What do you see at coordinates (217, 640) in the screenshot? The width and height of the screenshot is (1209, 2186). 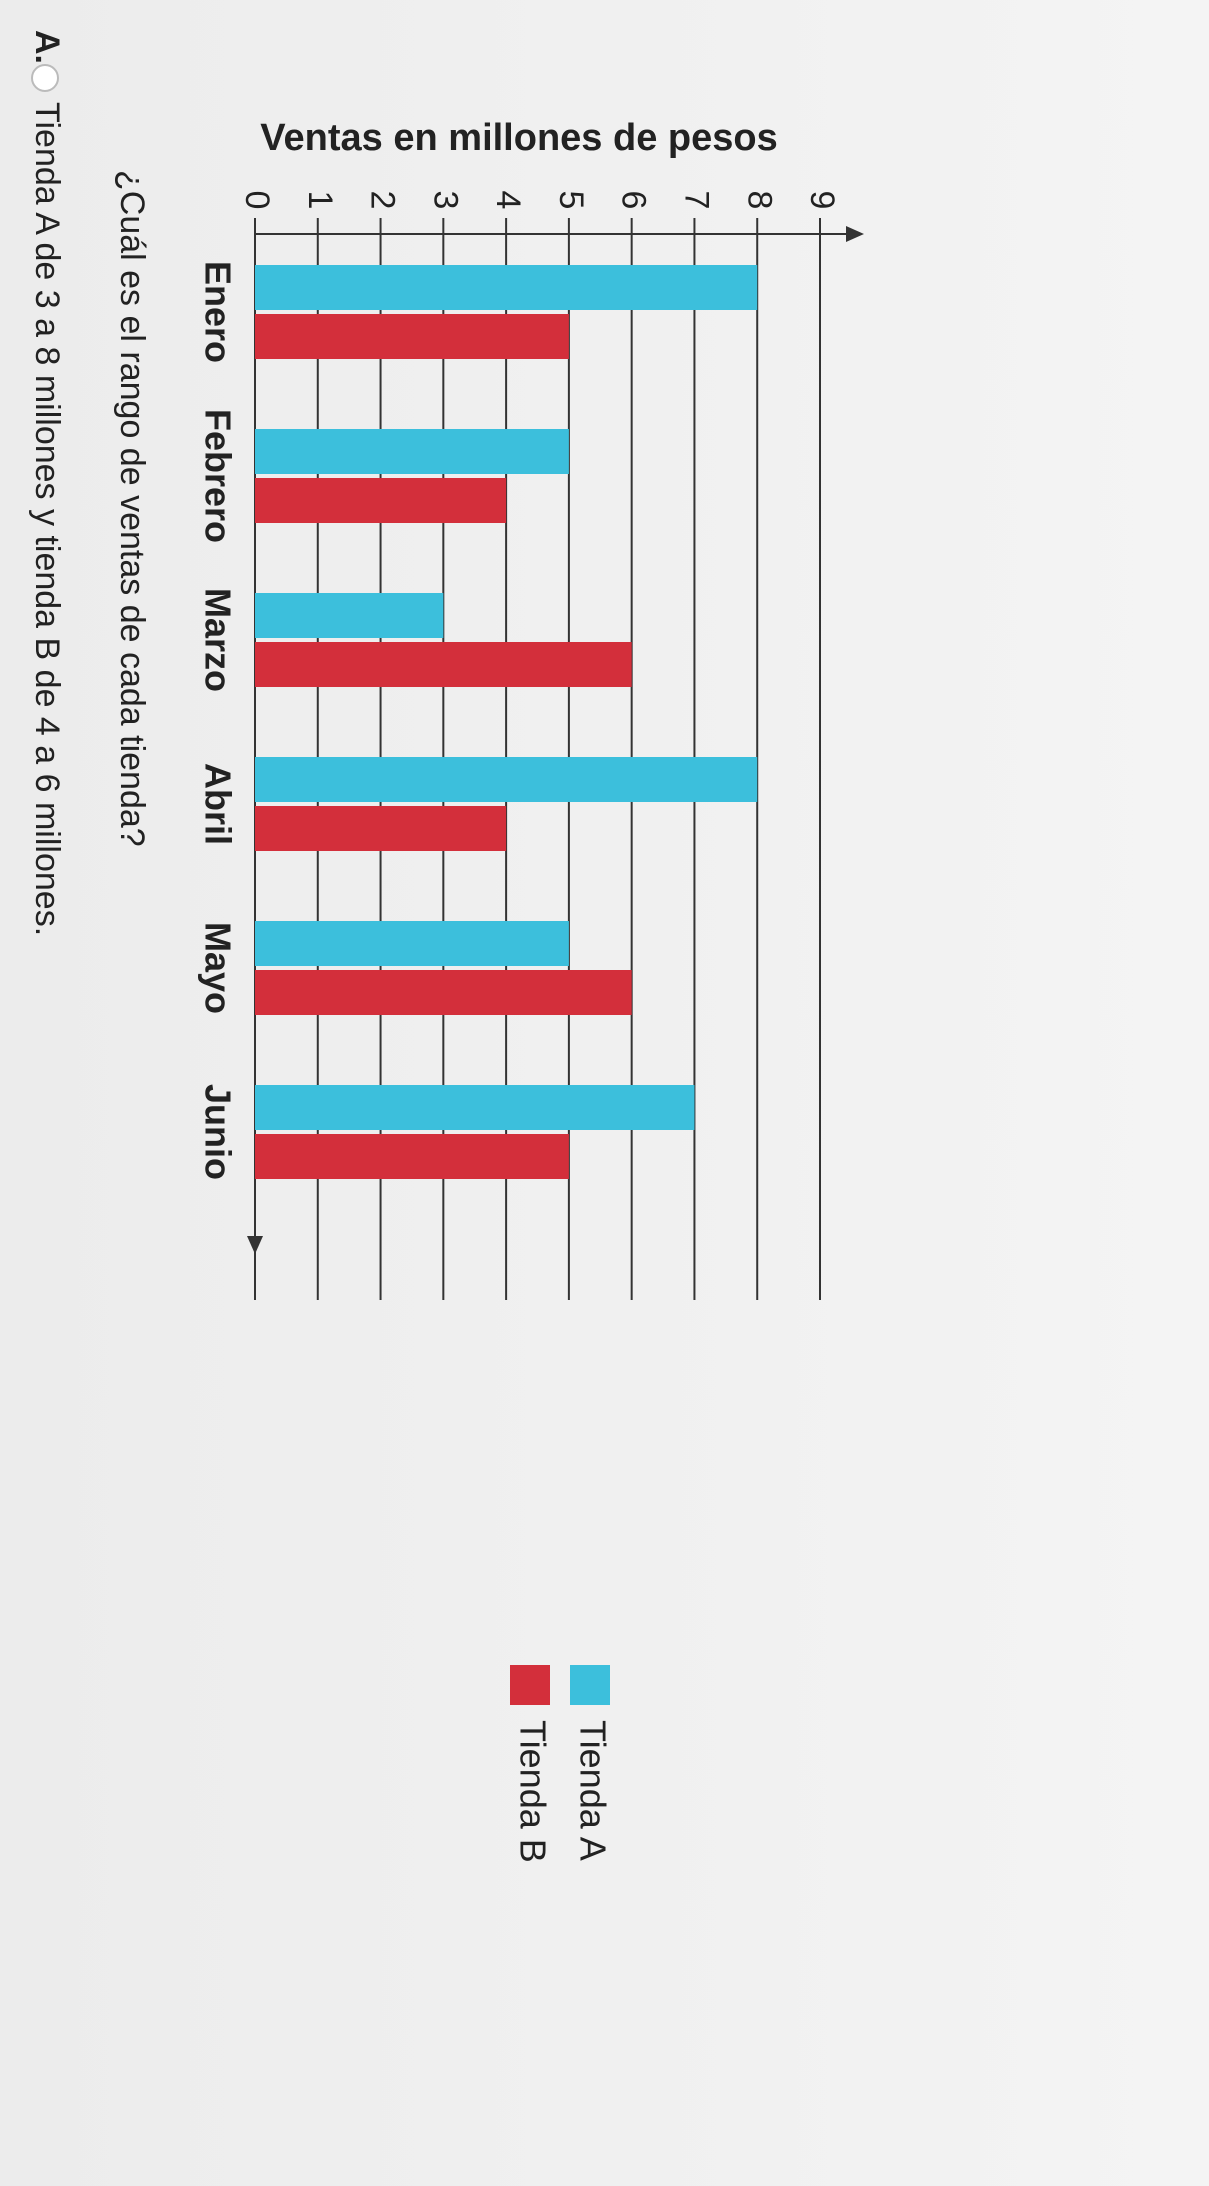 I see `x-tick-label: Marzo` at bounding box center [217, 640].